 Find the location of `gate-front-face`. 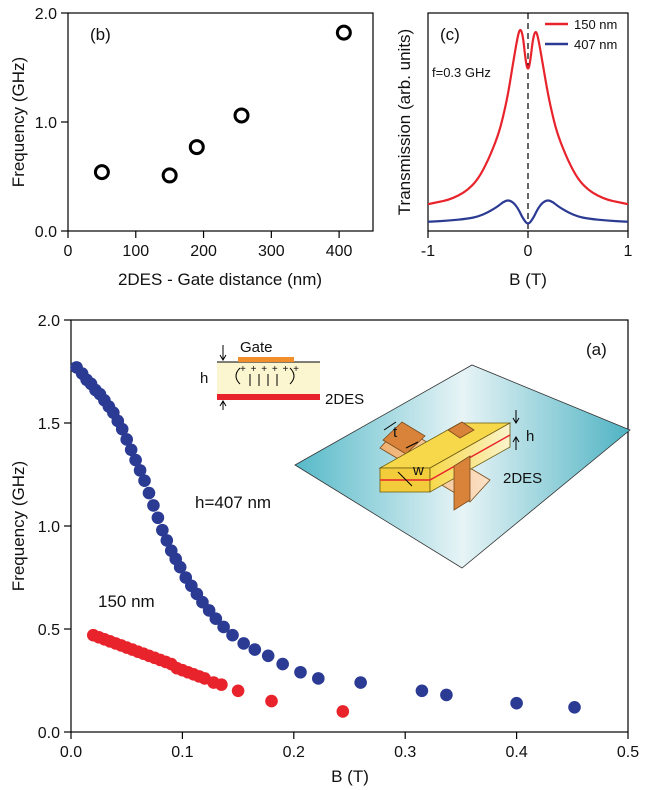

gate-front-face is located at coordinates (462, 483).